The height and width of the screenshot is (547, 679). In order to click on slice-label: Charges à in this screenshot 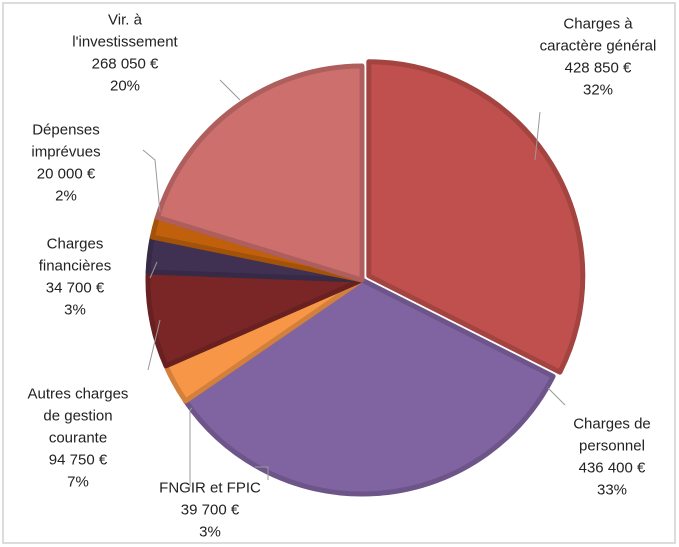, I will do `click(598, 23)`.